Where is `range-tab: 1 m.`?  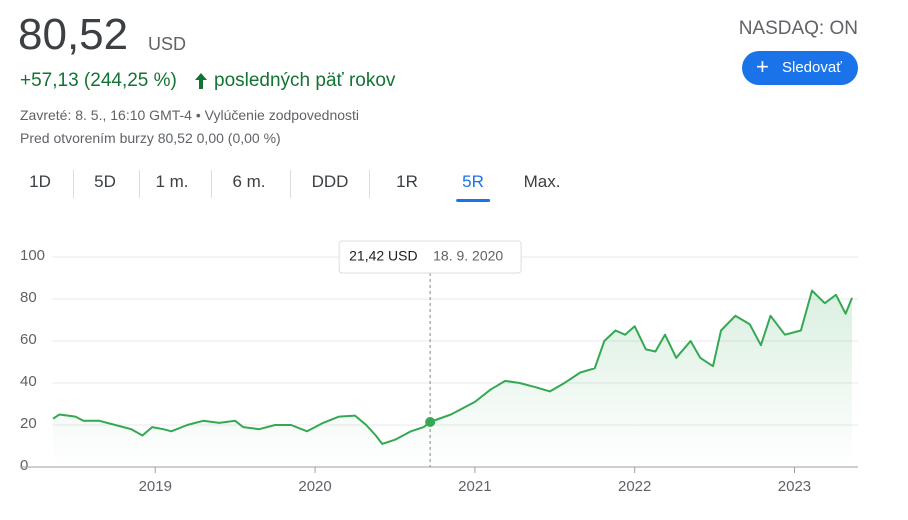 range-tab: 1 m. is located at coordinates (172, 181).